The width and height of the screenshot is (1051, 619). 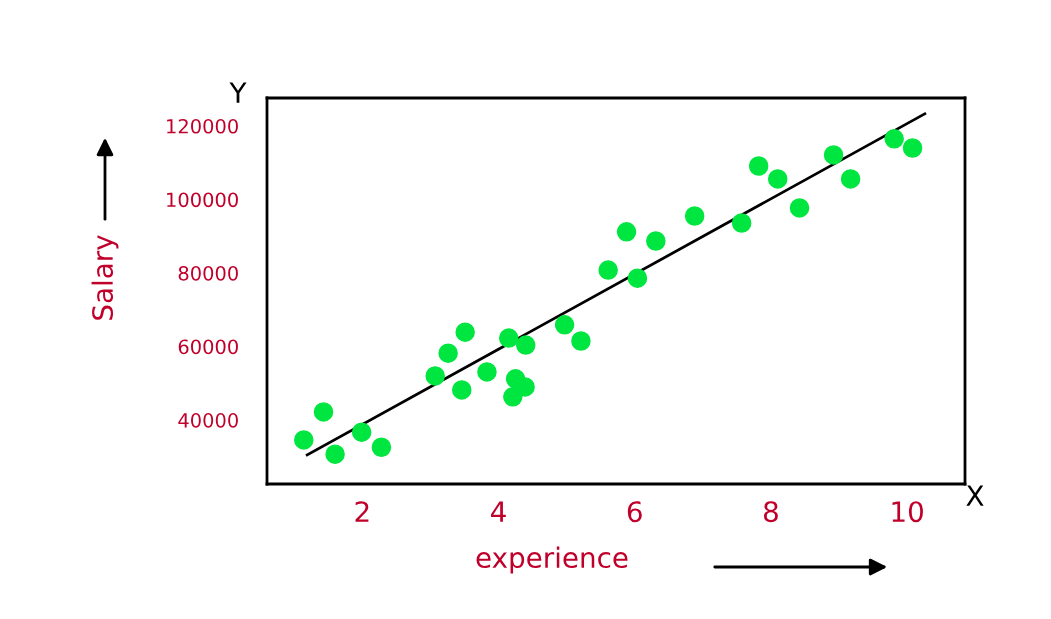 I want to click on x-tick-label: 2, so click(x=362, y=511).